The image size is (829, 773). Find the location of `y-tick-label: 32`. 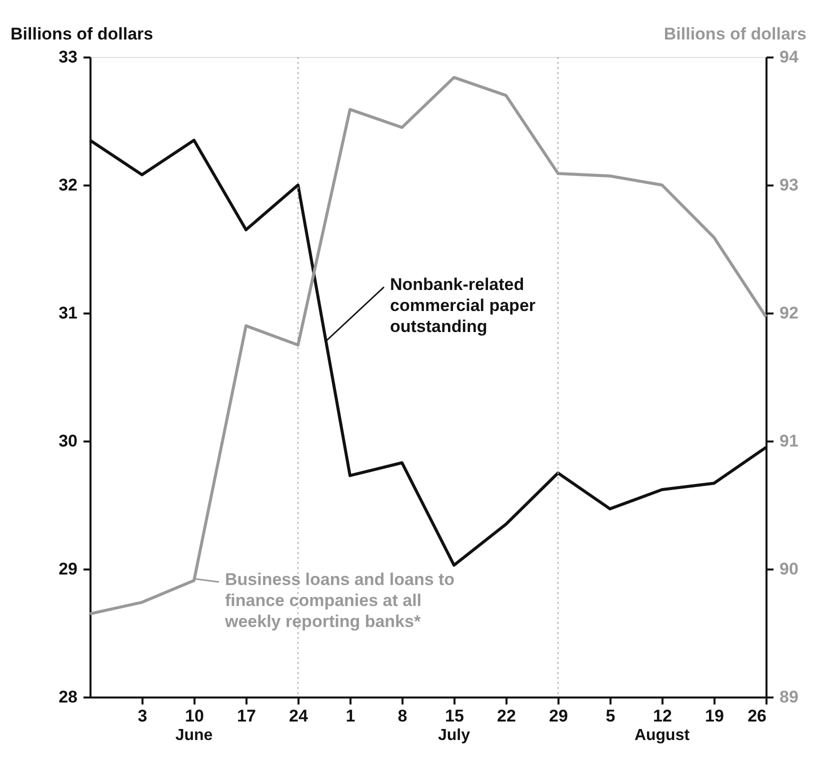

y-tick-label: 32 is located at coordinates (68, 185).